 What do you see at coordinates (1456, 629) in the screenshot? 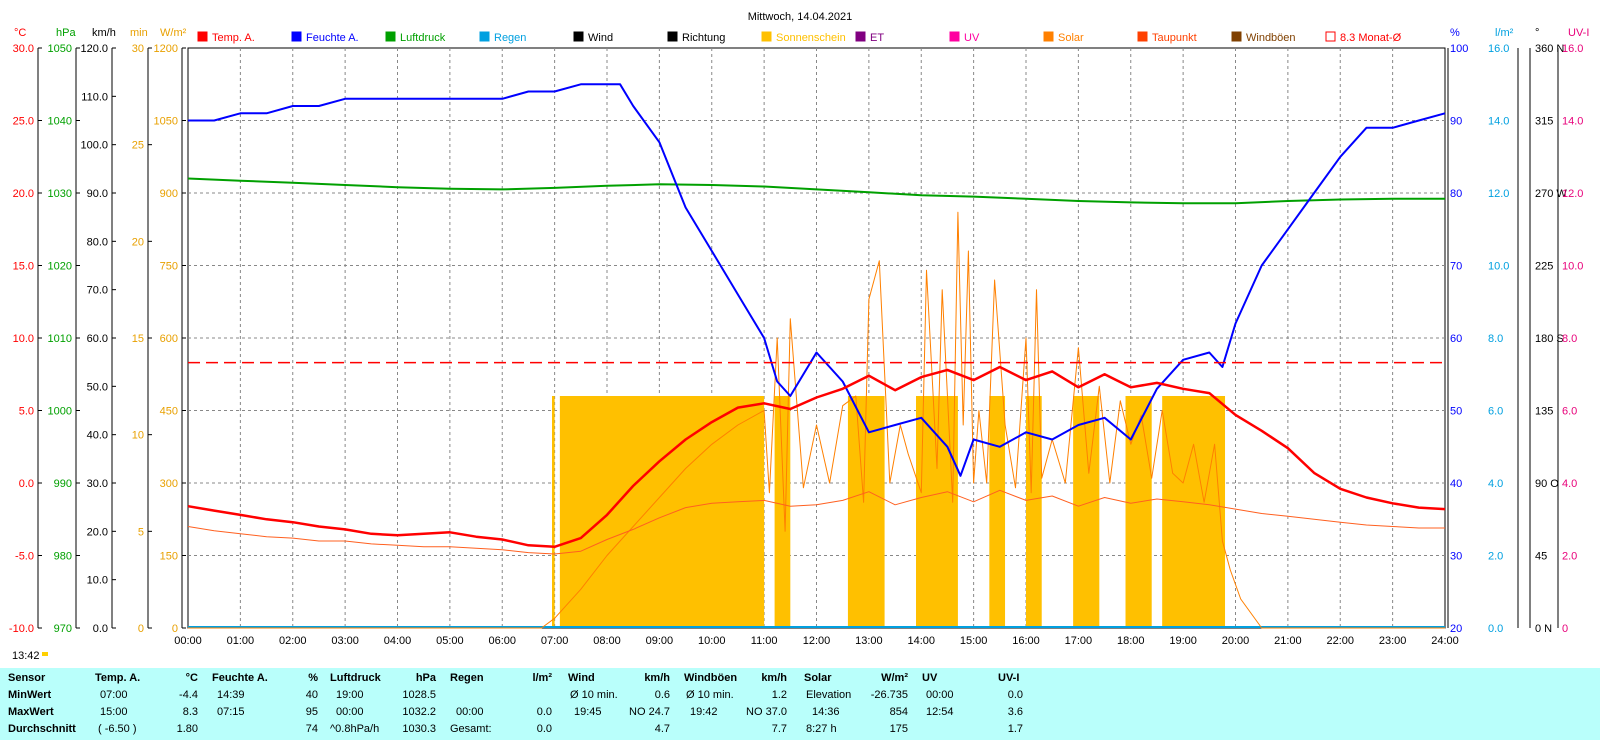
I see `y-tick-right-label: 20` at bounding box center [1456, 629].